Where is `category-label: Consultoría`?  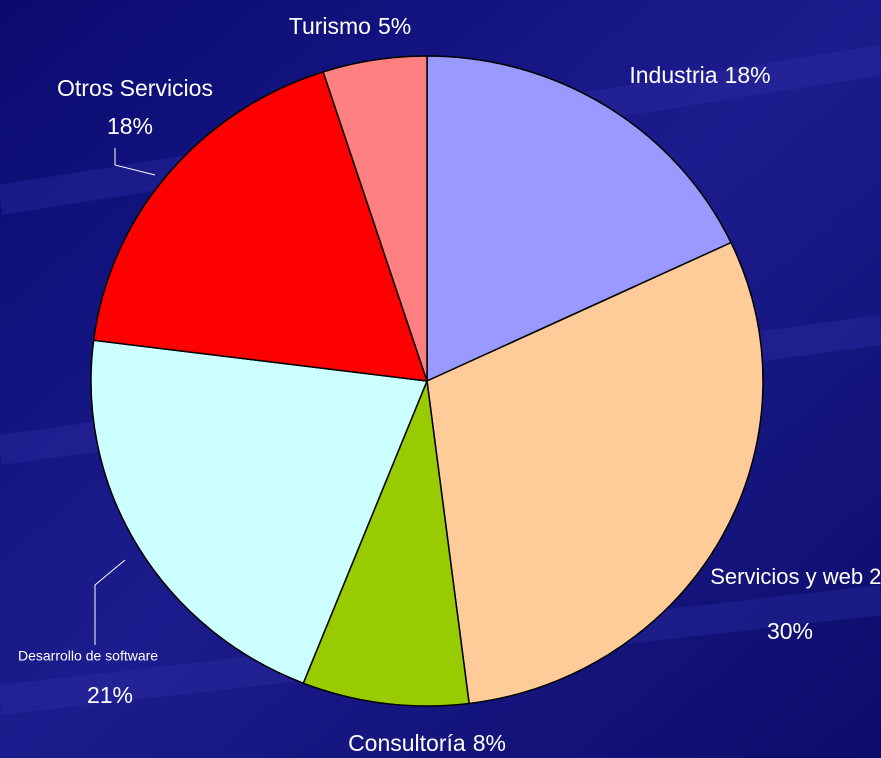
category-label: Consultoría is located at coordinates (407, 743).